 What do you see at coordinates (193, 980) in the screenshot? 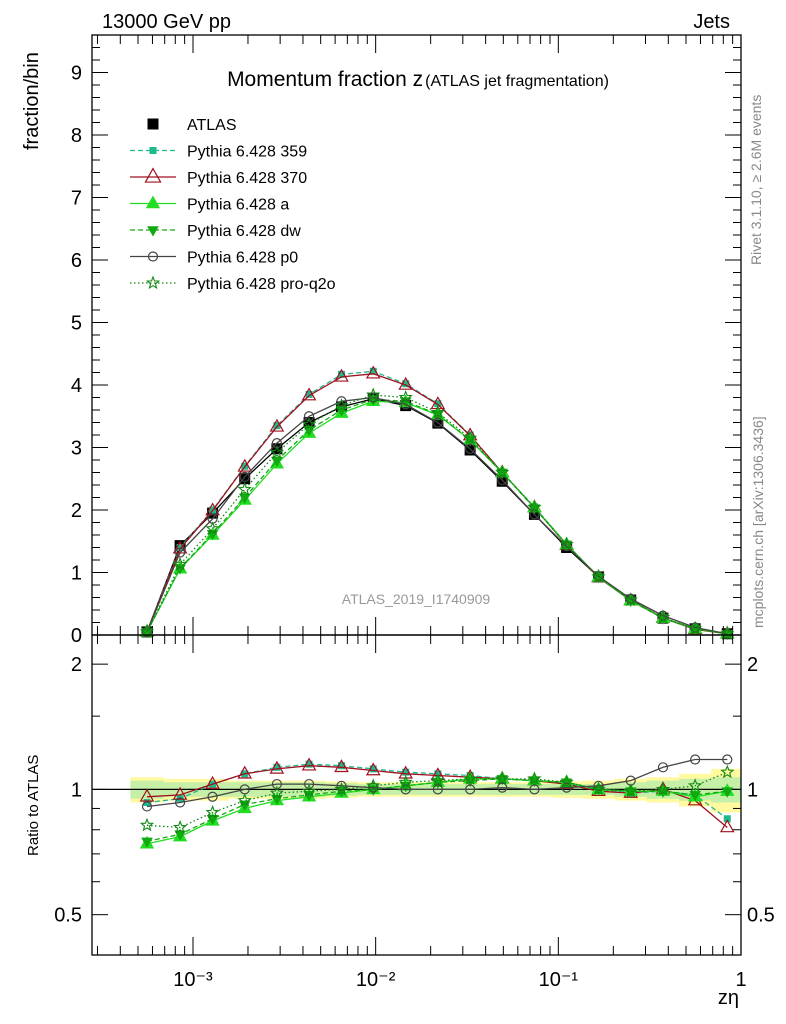
I see `x-tick-label: 10⁻³` at bounding box center [193, 980].